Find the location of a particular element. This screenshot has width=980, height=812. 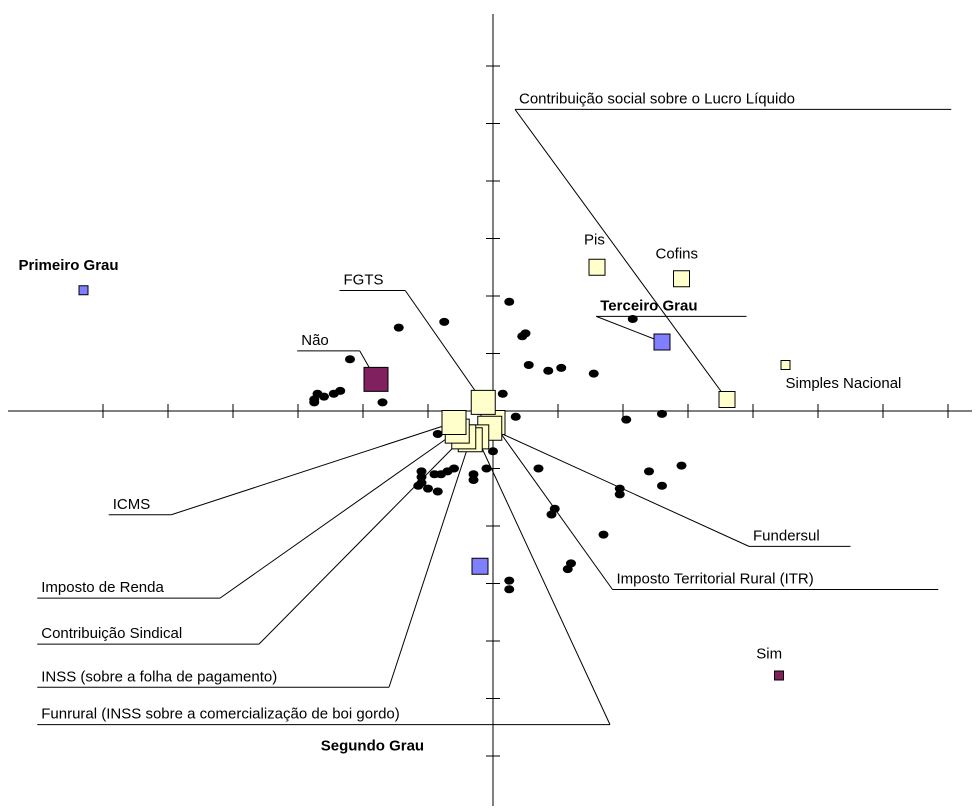

label-segundo-grau: Segundo Grau is located at coordinates (372, 745).